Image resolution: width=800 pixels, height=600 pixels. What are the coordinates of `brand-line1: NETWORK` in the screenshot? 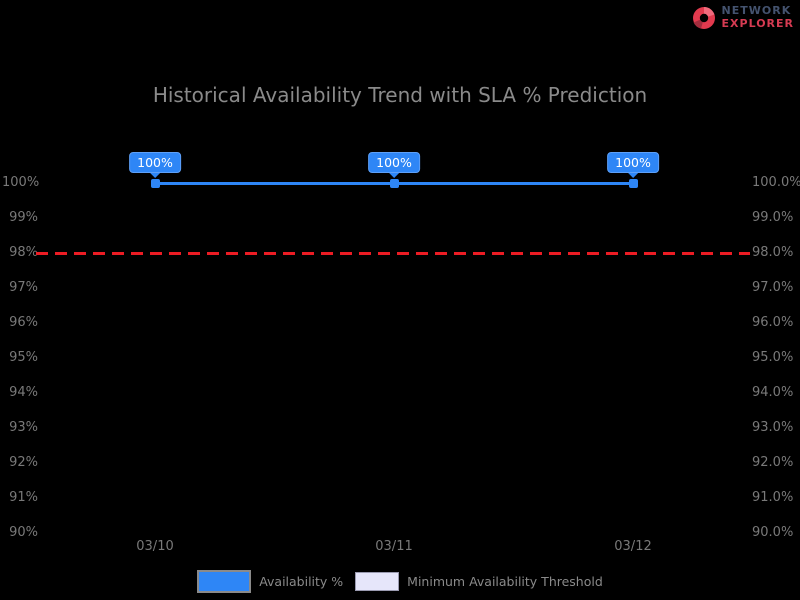 It's located at (756, 11).